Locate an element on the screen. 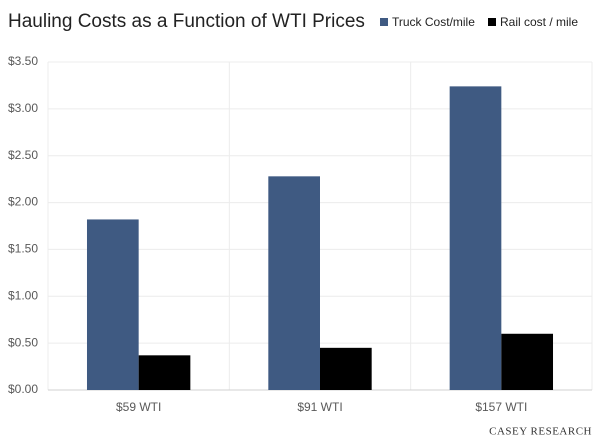 The height and width of the screenshot is (442, 600). y-tick-label: $1.50 is located at coordinates (23, 249).